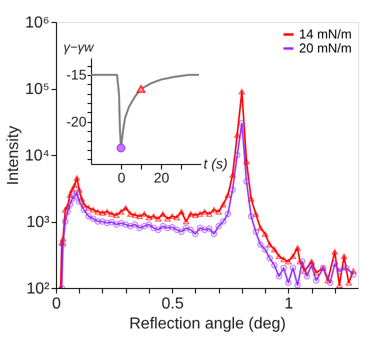 Image resolution: width=381 pixels, height=349 pixels. I want to click on y-tick-label: 10³, so click(38, 222).